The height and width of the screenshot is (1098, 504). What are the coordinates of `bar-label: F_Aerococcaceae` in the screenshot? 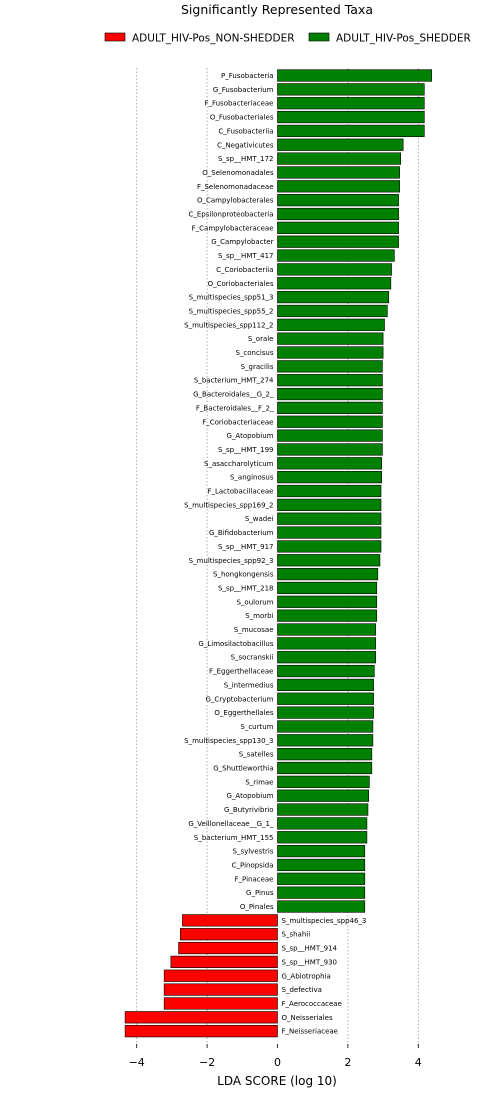 It's located at (312, 1004).